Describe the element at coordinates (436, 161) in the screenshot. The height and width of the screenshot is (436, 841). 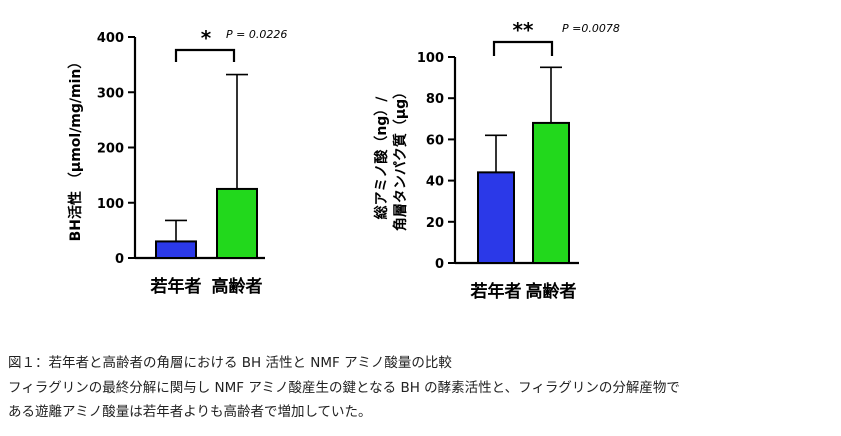
I see `chart2-y-ticks: 0 20 40 60 80 100` at that location.